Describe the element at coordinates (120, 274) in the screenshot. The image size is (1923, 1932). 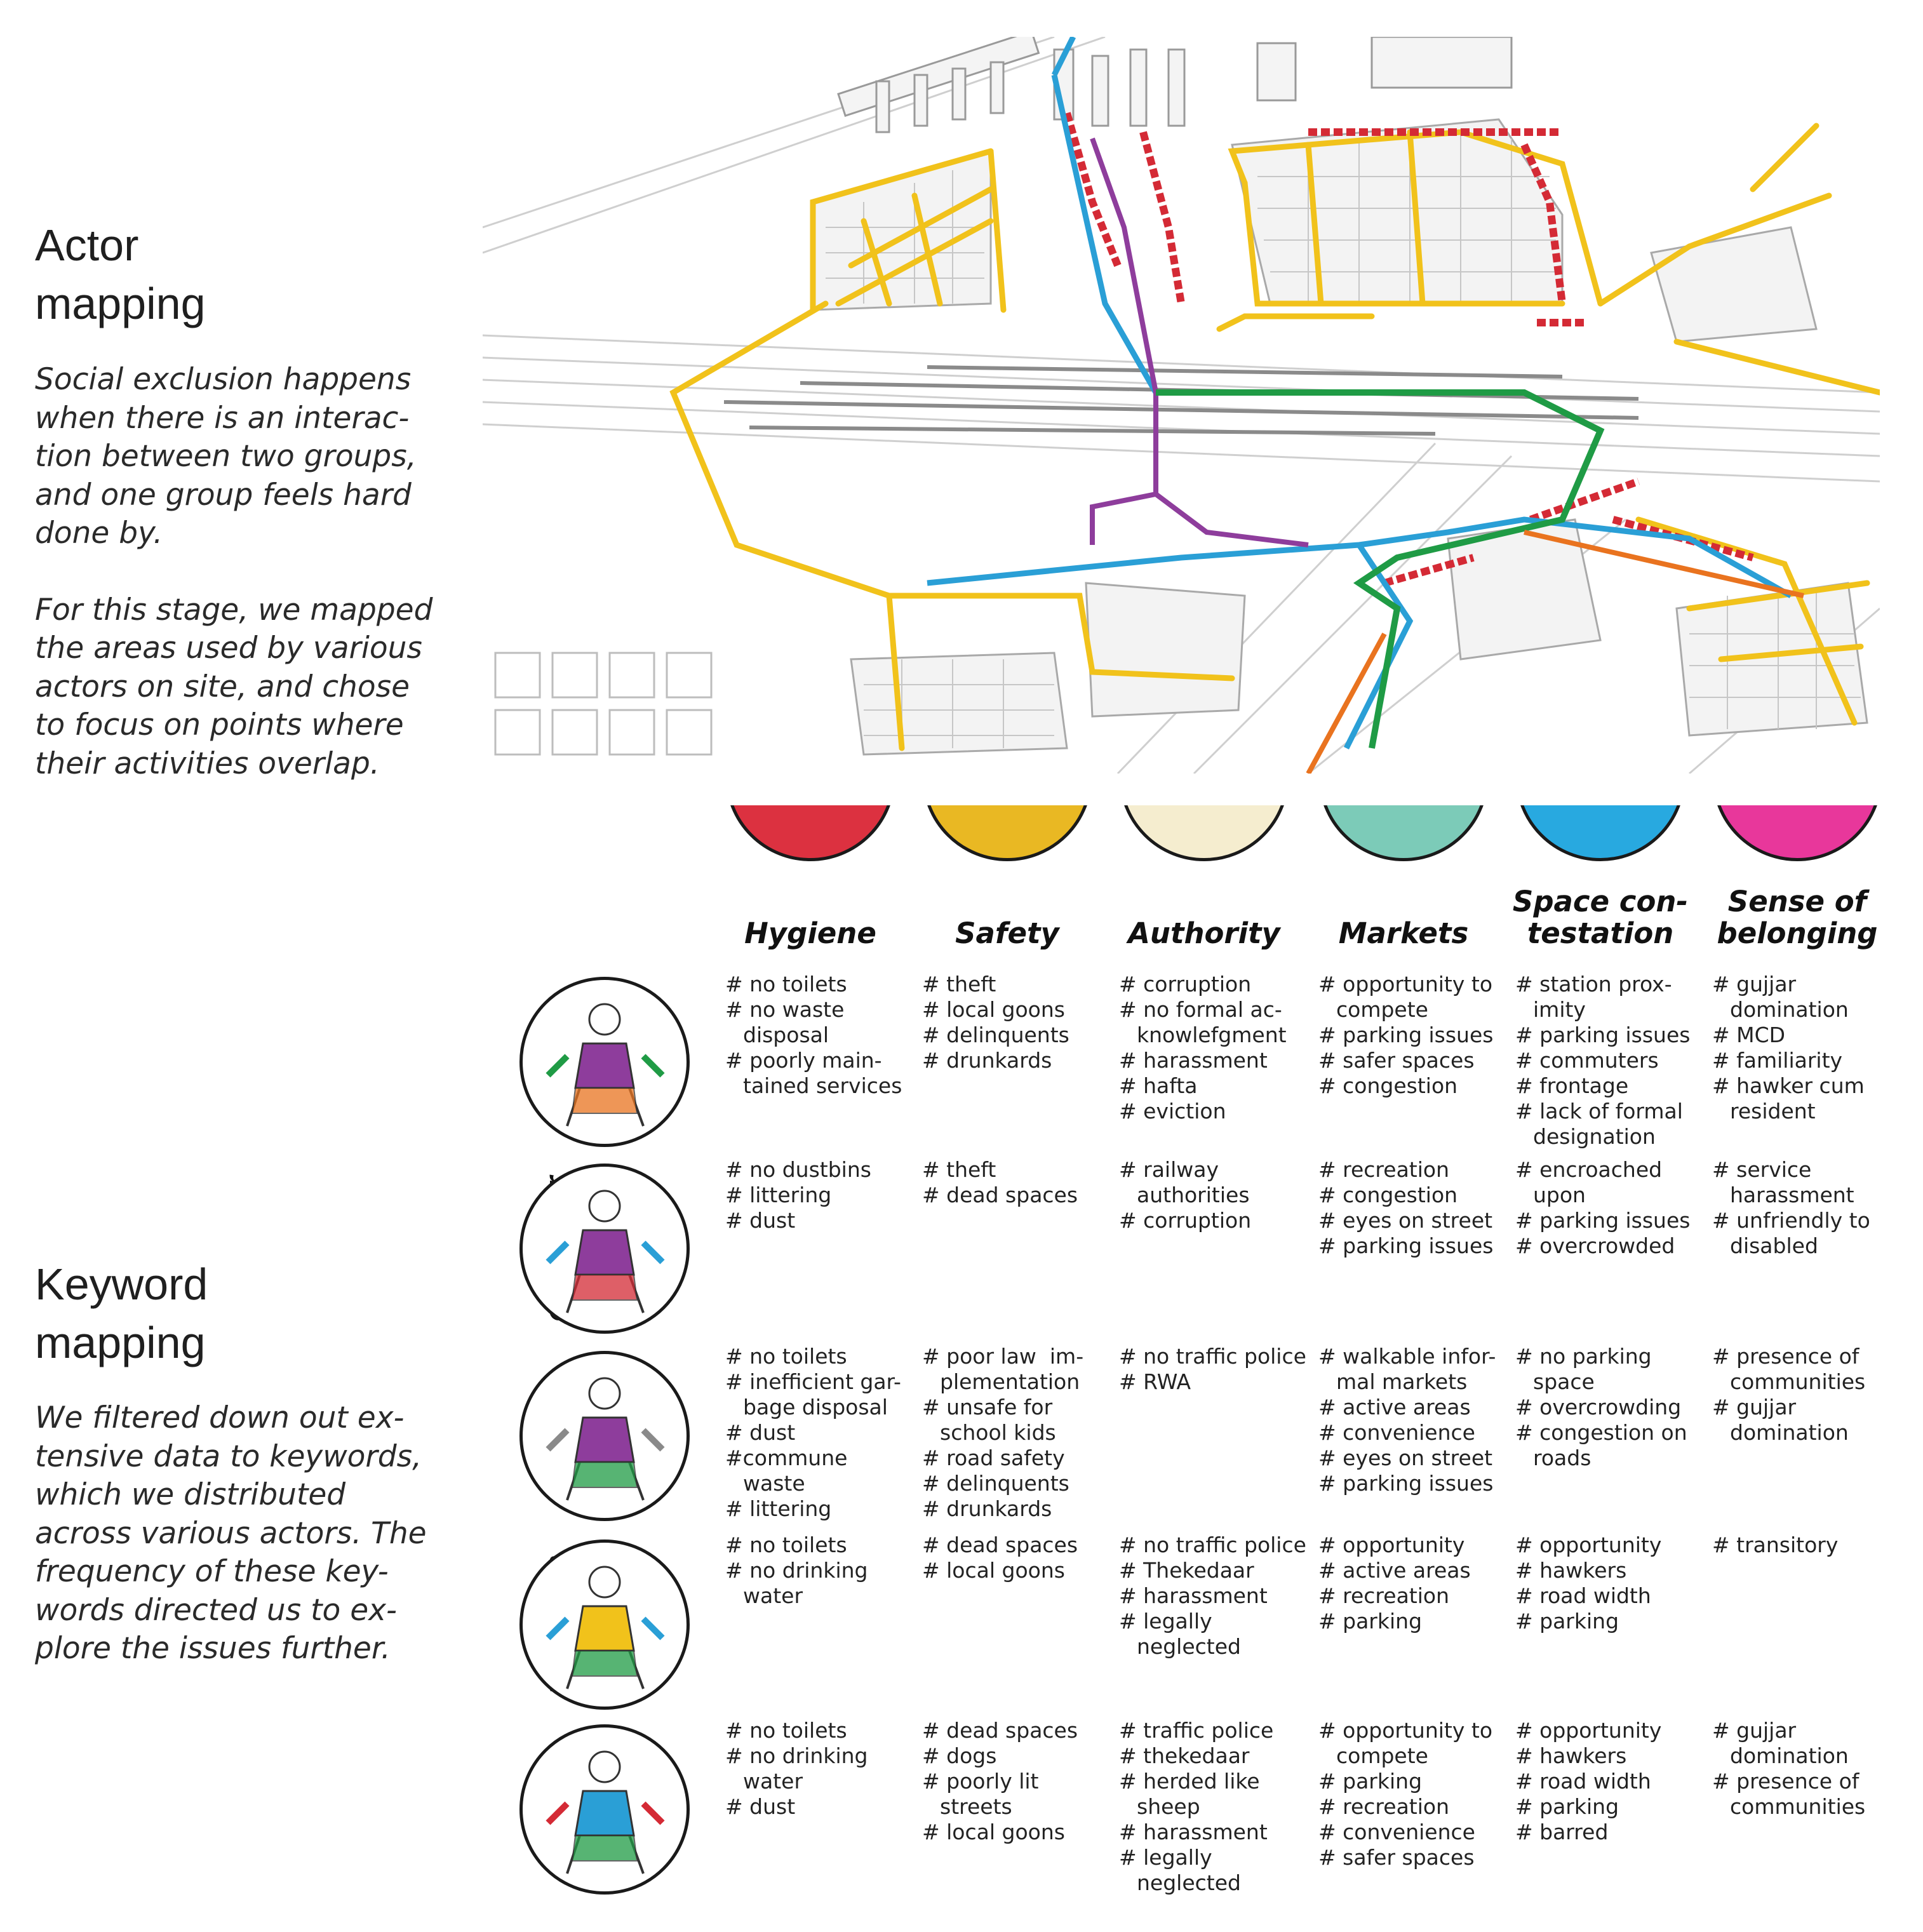
I see `actor-mapping-title: Actor mapping` at that location.